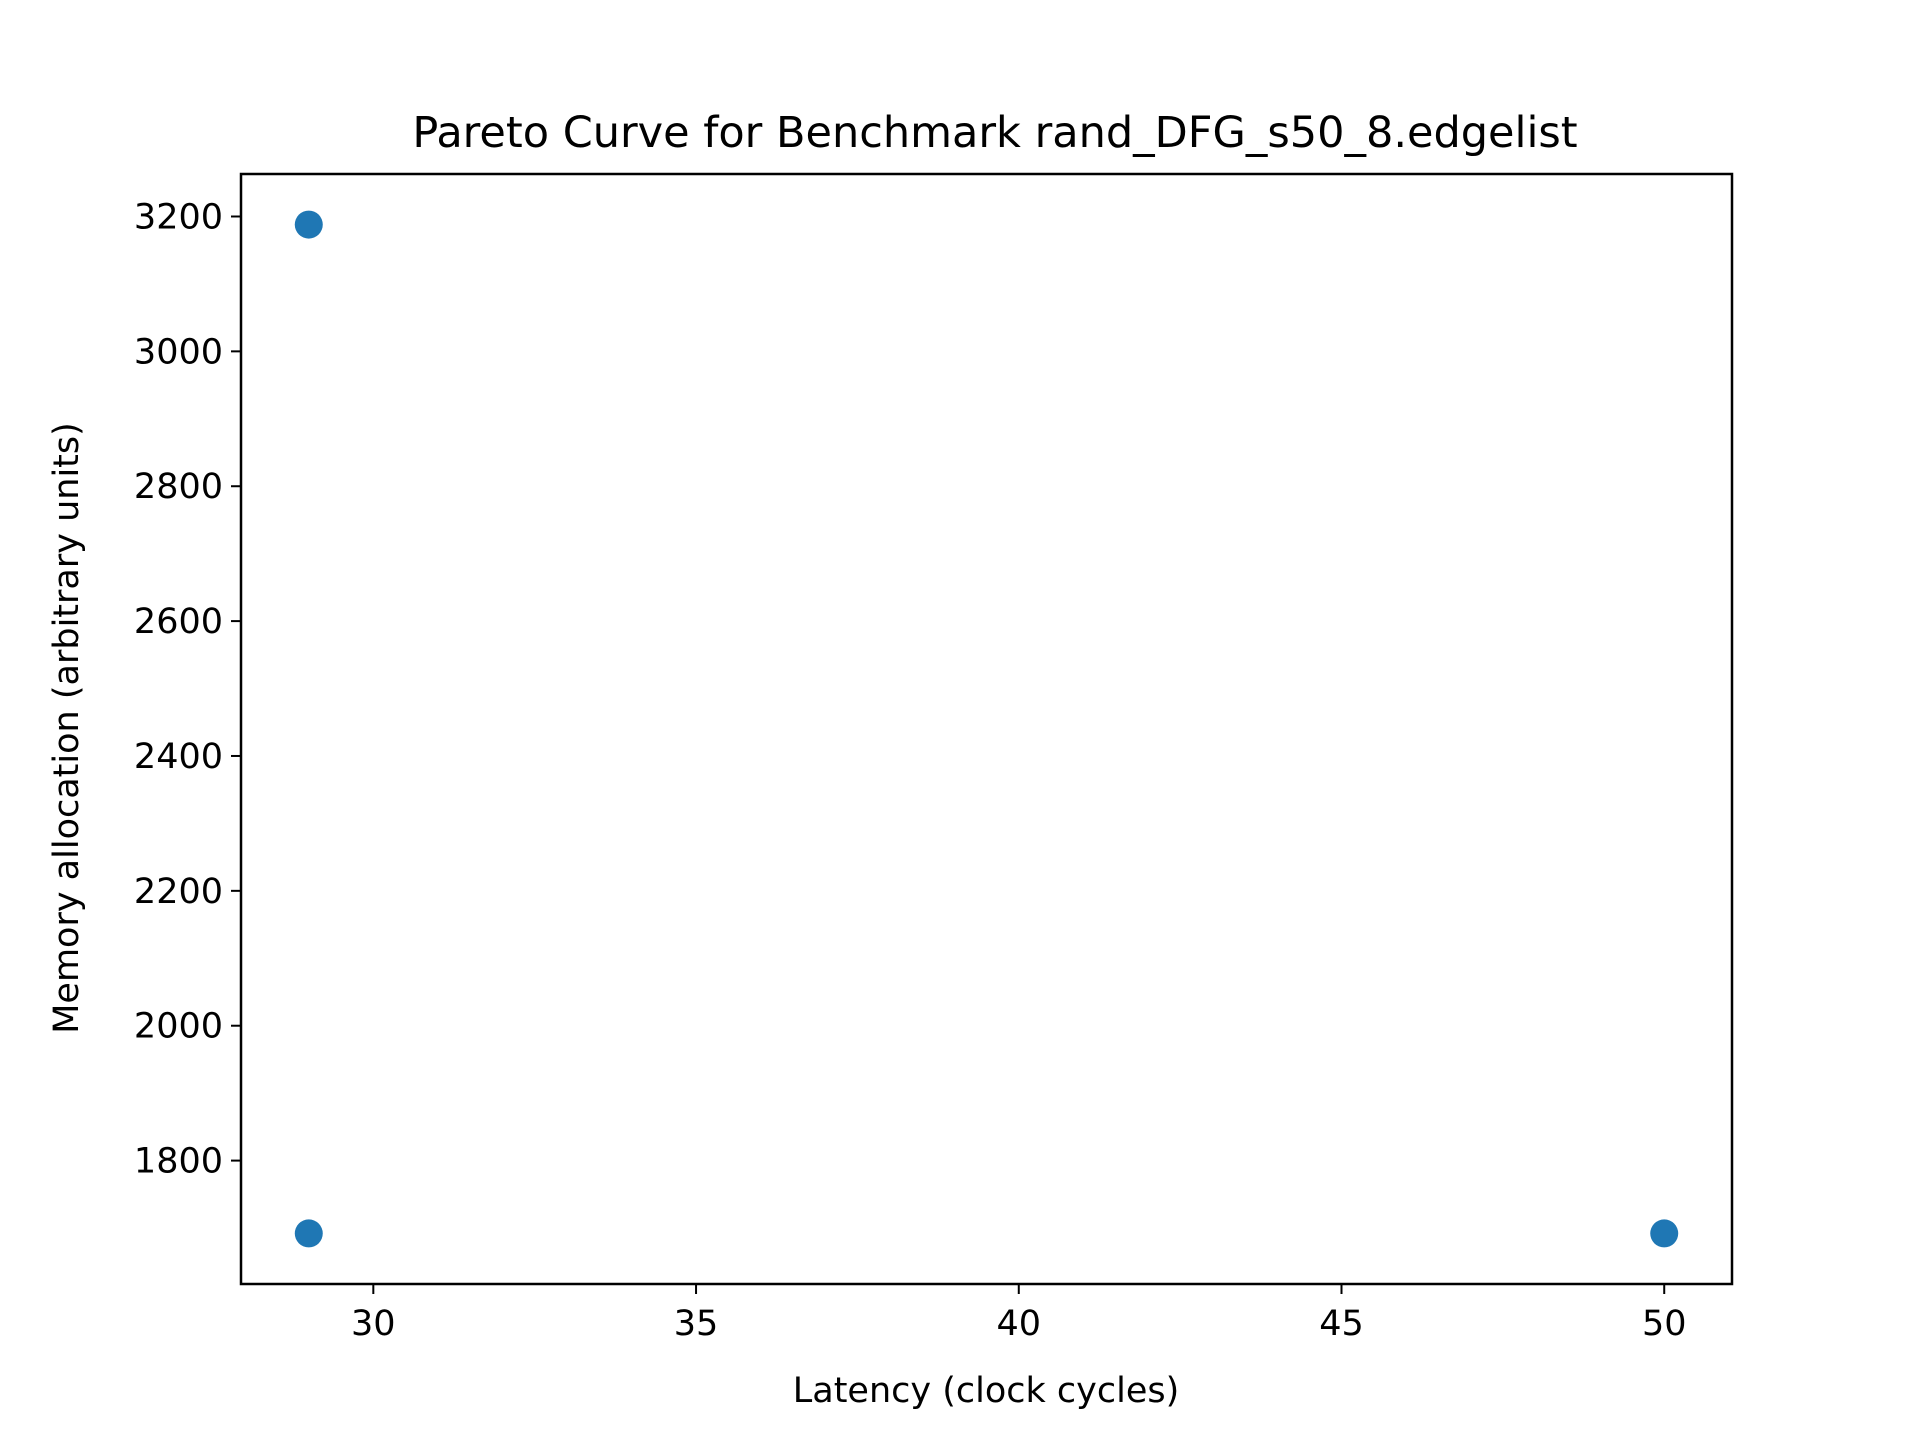 Image resolution: width=1921 pixels, height=1445 pixels. Describe the element at coordinates (178, 487) in the screenshot. I see `y-tick-label: 2800` at that location.